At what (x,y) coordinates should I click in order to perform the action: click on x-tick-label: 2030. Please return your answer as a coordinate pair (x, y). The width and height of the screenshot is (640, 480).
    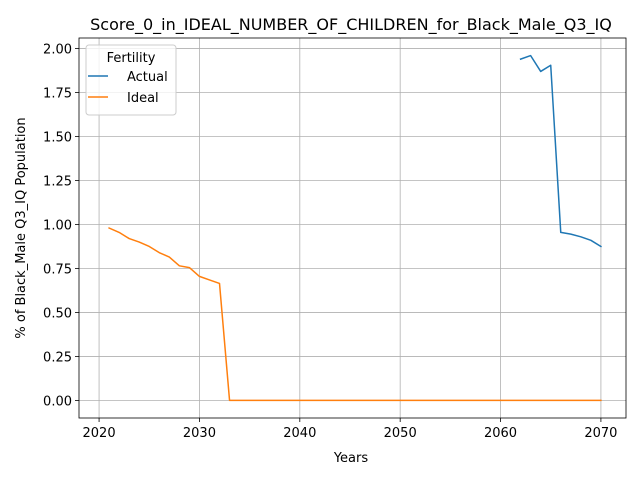
    Looking at the image, I should click on (199, 433).